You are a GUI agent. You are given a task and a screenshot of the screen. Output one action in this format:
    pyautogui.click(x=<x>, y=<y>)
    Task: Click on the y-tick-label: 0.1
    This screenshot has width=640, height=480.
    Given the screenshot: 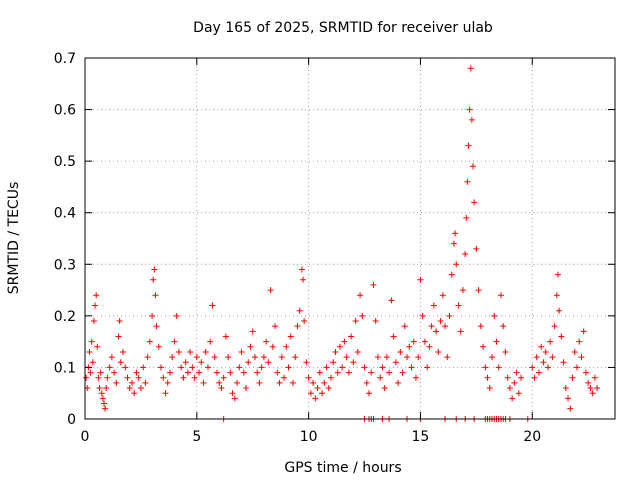 What is the action you would take?
    pyautogui.click(x=65, y=368)
    